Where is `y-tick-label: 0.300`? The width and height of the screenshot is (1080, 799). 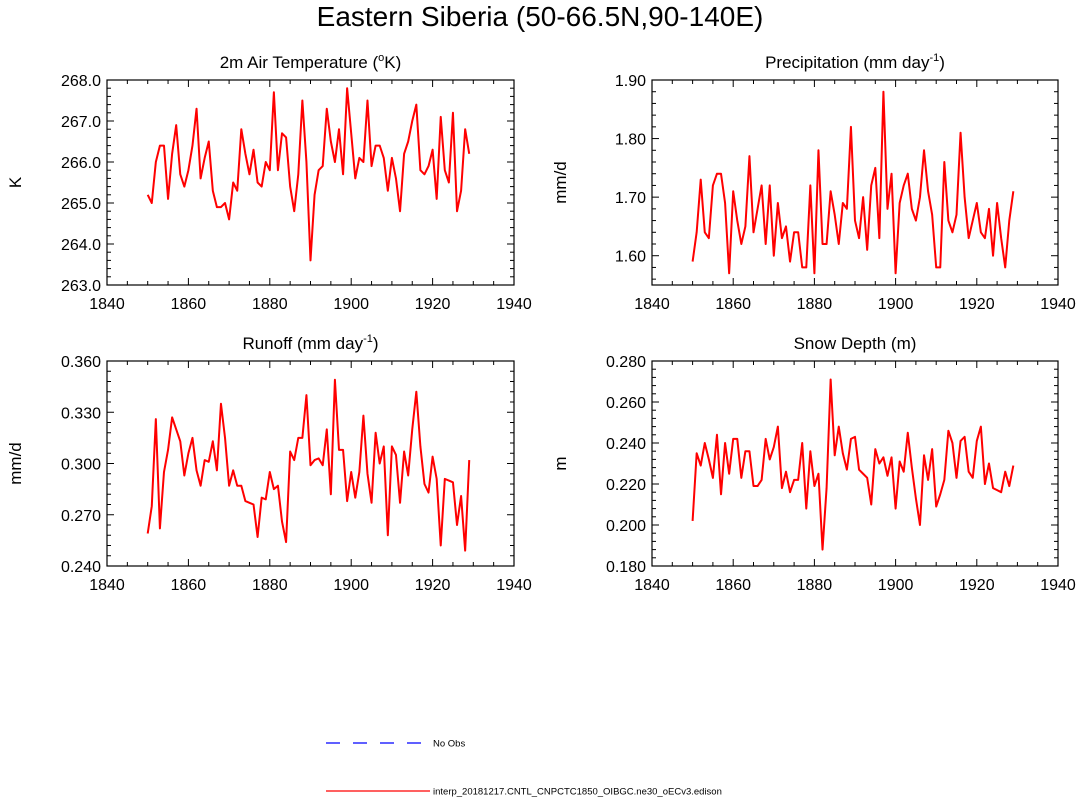 y-tick-label: 0.300 is located at coordinates (81, 465).